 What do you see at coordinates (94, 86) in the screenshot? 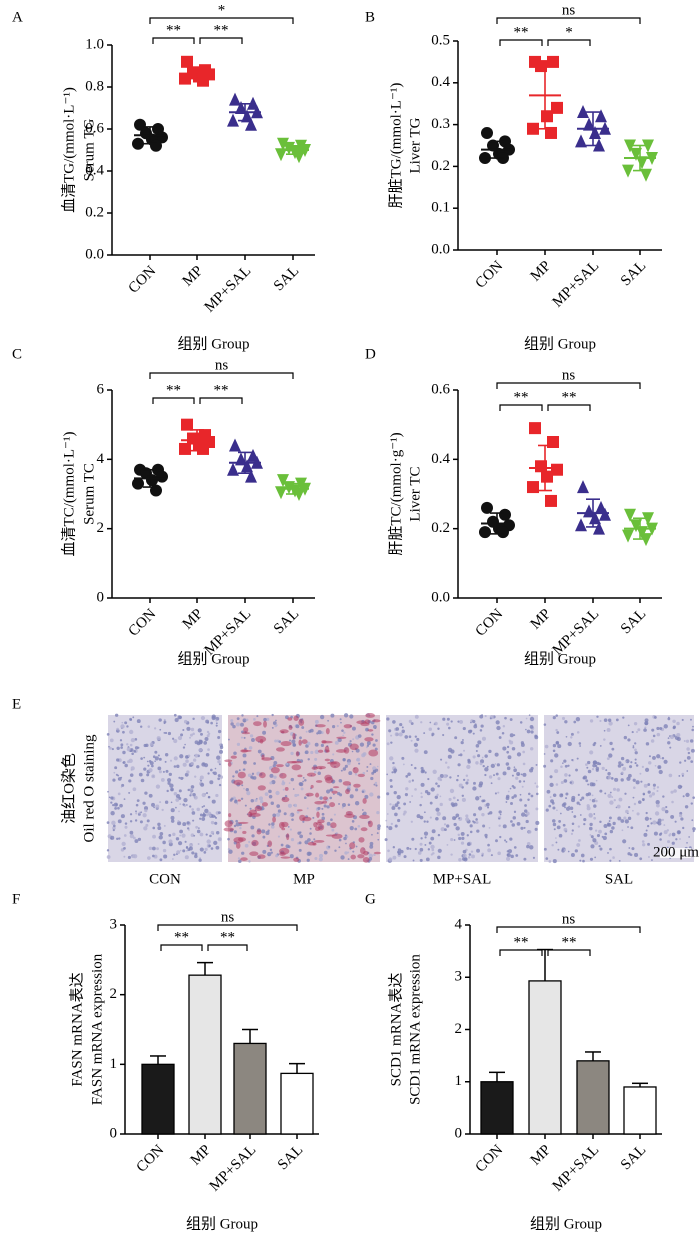
I see `y-tick-label: 0.8` at bounding box center [94, 86].